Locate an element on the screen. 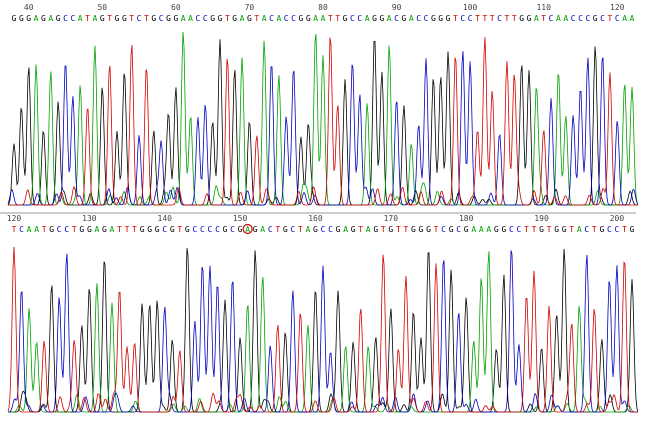 Image resolution: width=648 pixels, height=427 pixels. tick-label: 80 is located at coordinates (323, 7).